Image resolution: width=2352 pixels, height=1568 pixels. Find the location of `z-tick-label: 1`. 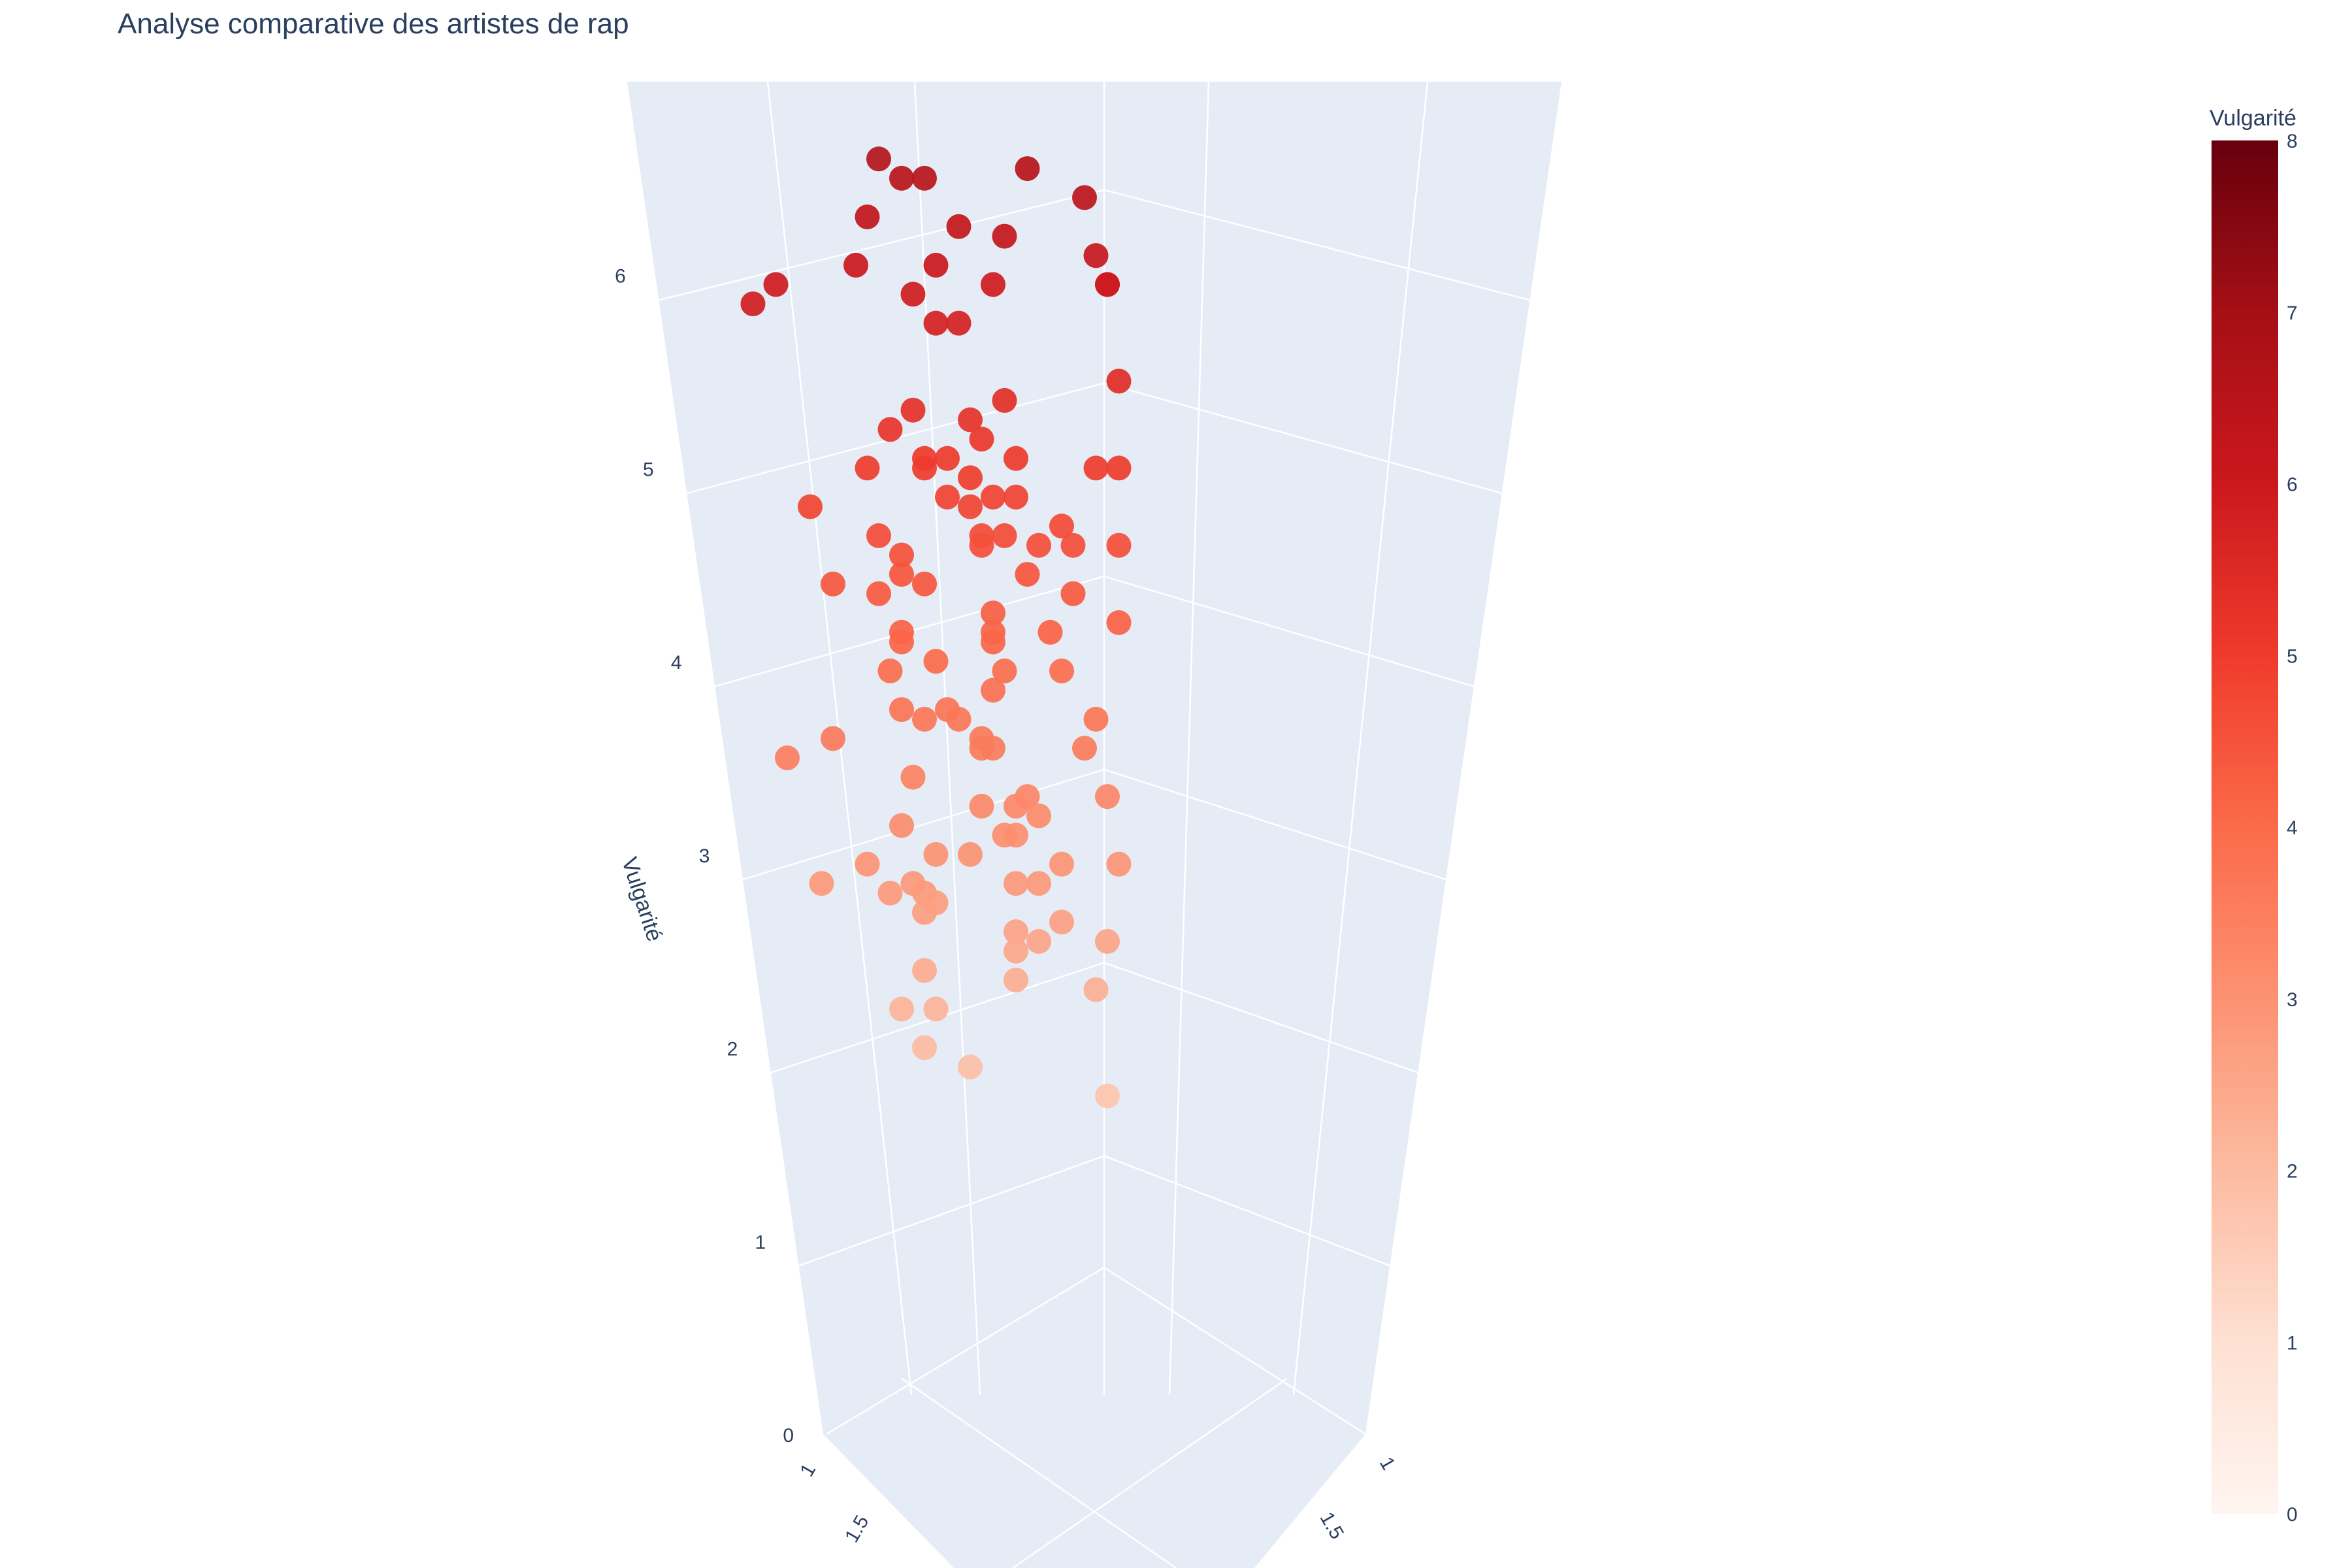

z-tick-label: 1 is located at coordinates (760, 1242).